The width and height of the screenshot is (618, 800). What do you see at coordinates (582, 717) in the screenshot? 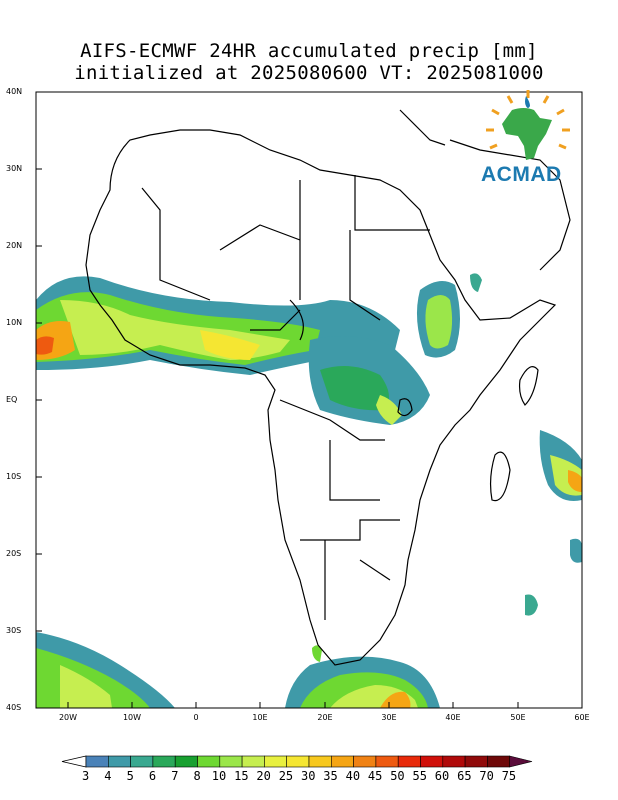
I see `lon-label-60e: 60E` at bounding box center [582, 717].